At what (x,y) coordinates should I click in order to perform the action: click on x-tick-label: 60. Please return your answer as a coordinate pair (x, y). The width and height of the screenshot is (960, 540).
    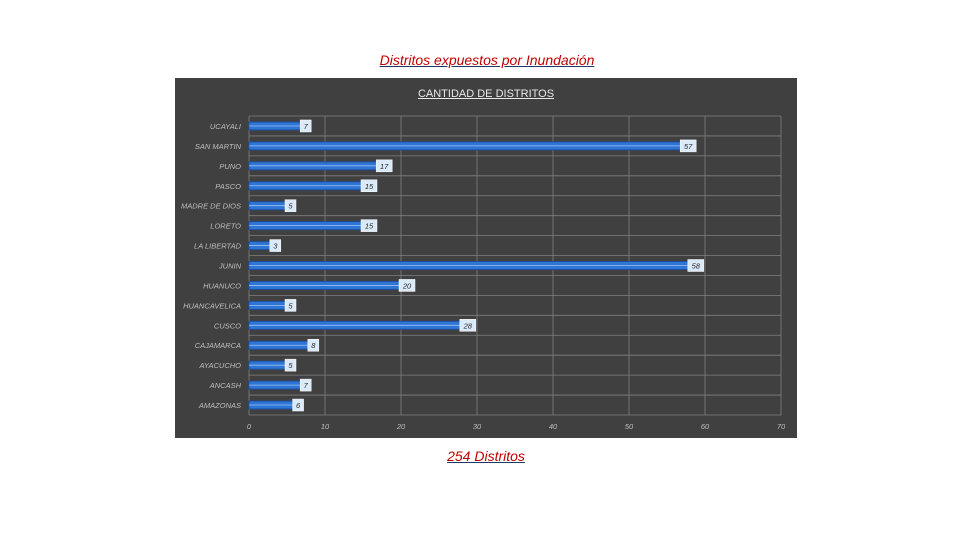
    Looking at the image, I should click on (705, 426).